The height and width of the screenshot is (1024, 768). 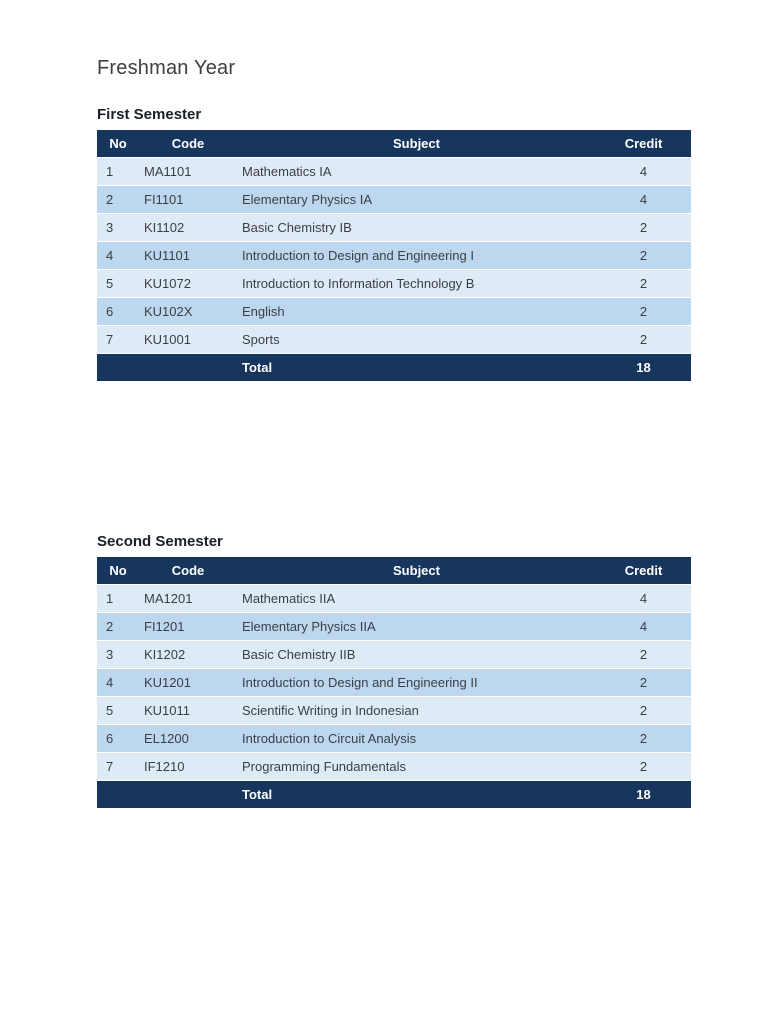 What do you see at coordinates (166, 68) in the screenshot?
I see `page-title: Freshman Year` at bounding box center [166, 68].